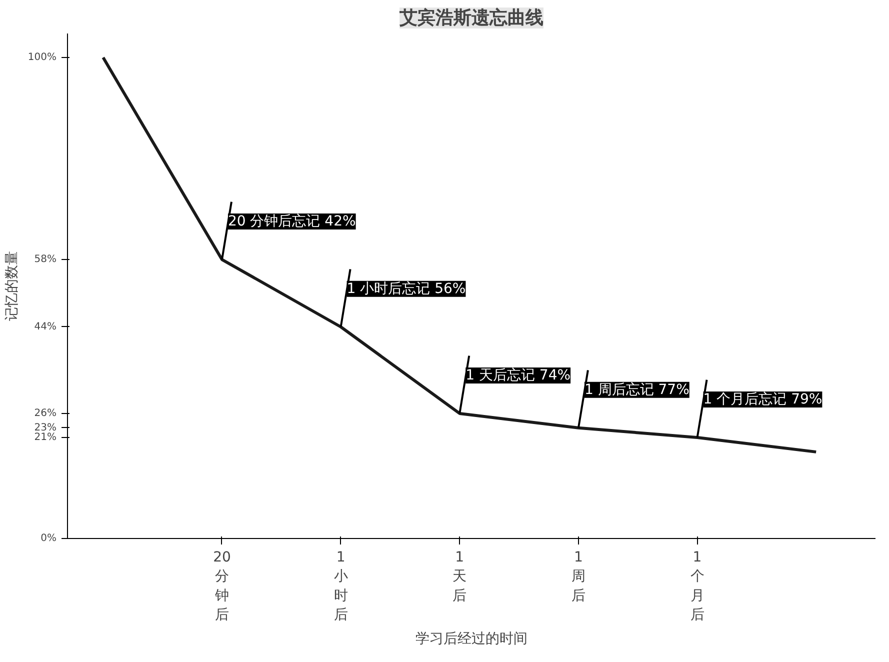 This screenshot has width=889, height=662. What do you see at coordinates (459, 577) in the screenshot?
I see `x-tick-label: 1天后` at bounding box center [459, 577].